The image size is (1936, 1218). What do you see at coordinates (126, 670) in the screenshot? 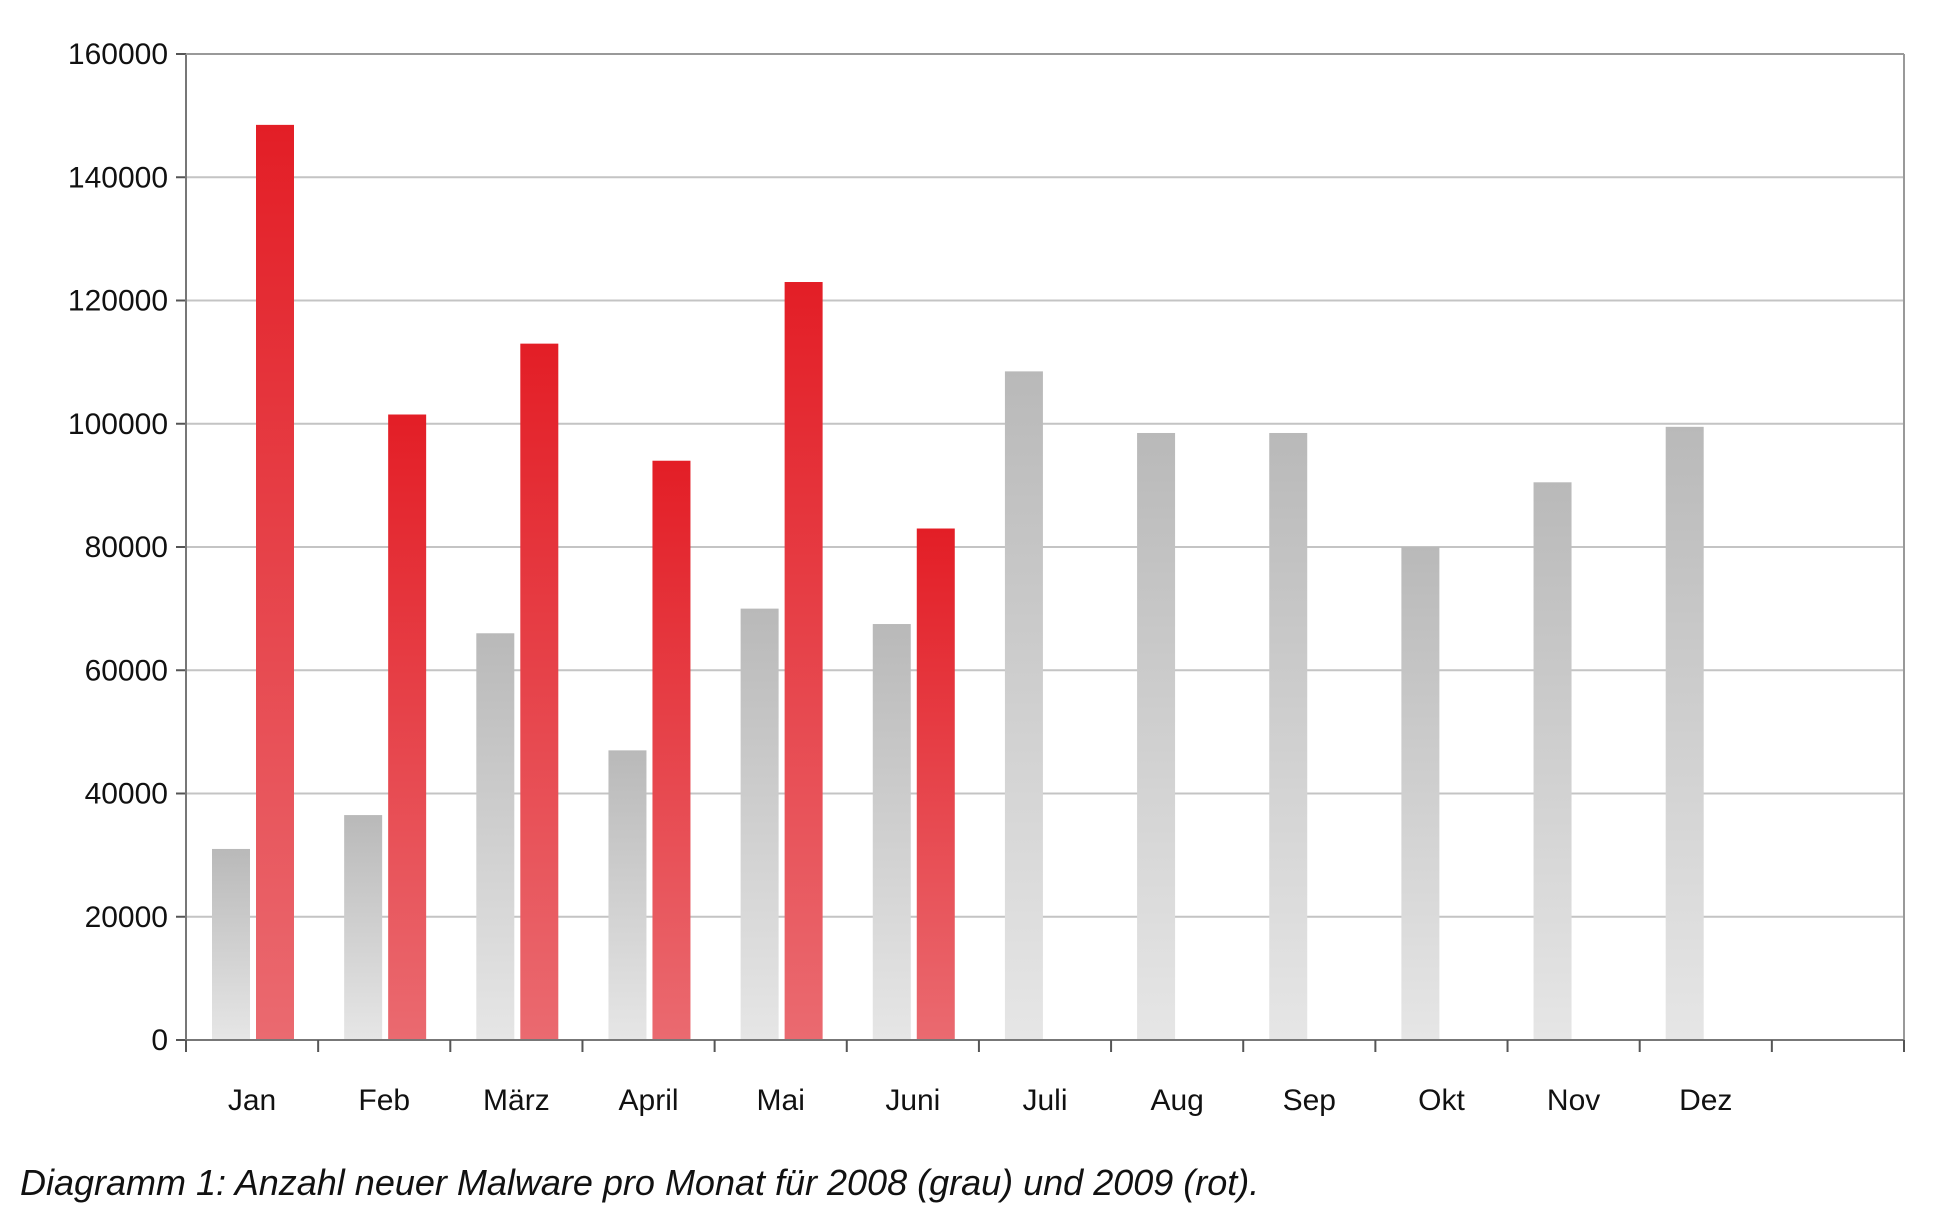
I see `y-tick-label-60000: 60000` at bounding box center [126, 670].